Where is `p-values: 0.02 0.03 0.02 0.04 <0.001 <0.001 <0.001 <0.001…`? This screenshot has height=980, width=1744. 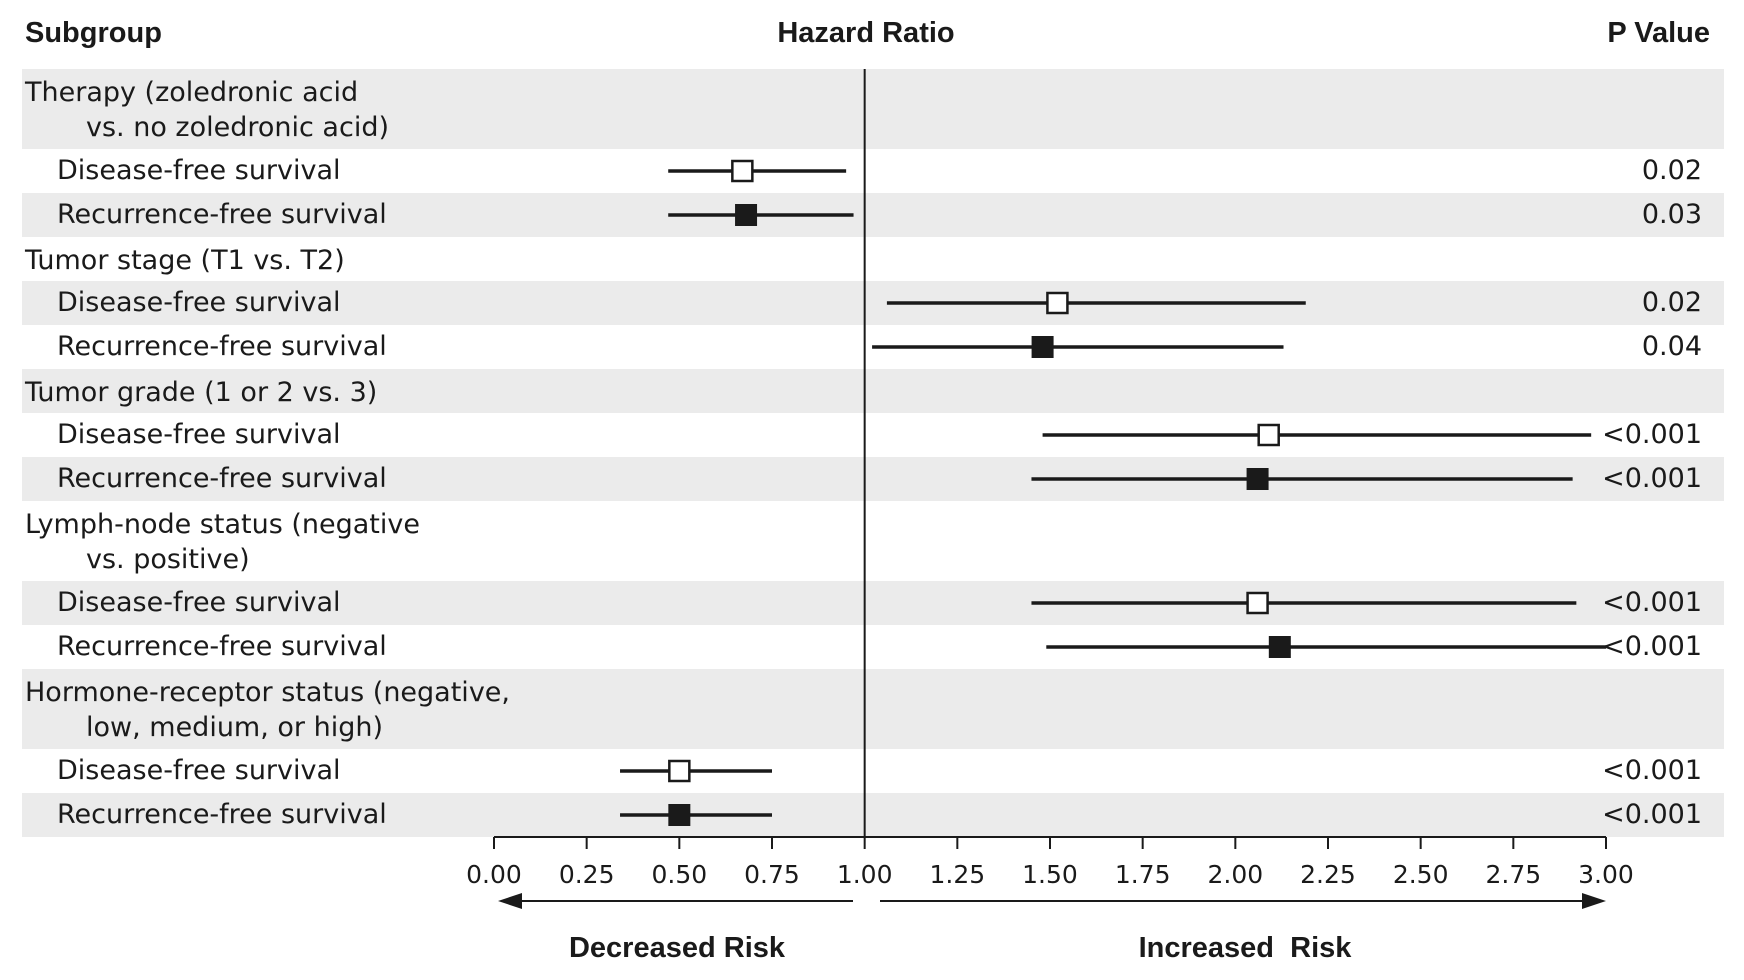 p-values: 0.02 0.03 0.02 0.04 <0.001 <0.001 <0.001 <0.001… is located at coordinates (1652, 492).